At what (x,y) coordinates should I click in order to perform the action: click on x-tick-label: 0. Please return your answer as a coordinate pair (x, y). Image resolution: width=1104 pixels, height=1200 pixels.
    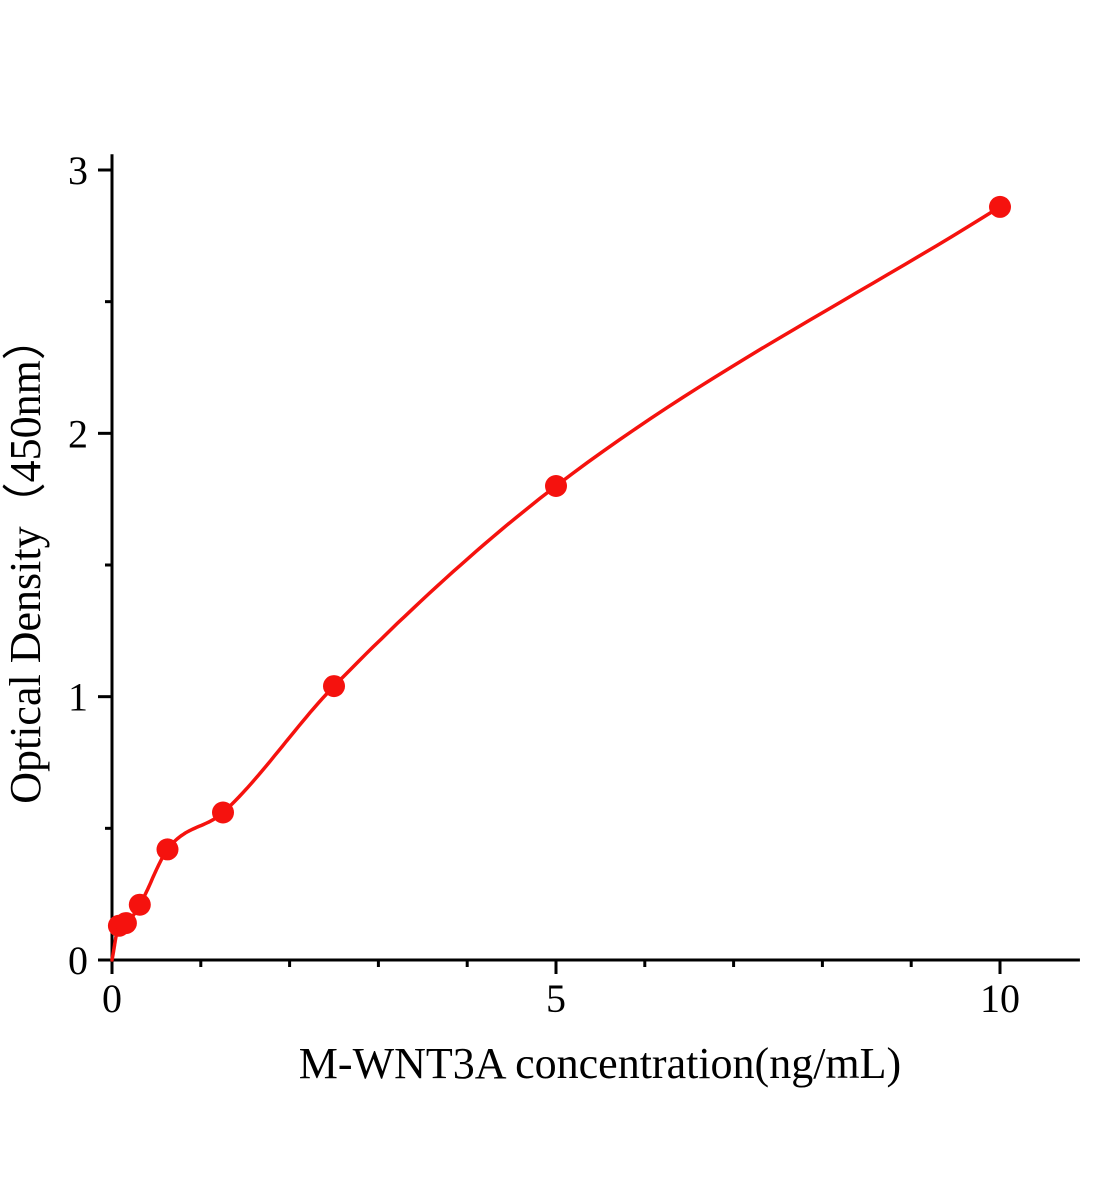
    Looking at the image, I should click on (112, 998).